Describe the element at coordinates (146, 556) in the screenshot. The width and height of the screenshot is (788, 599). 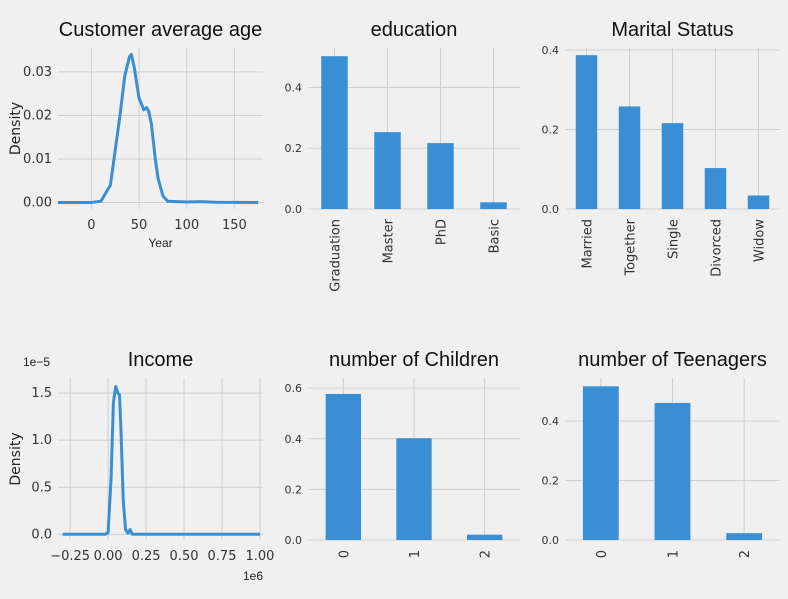
I see `x-tick-label: 0.25` at that location.